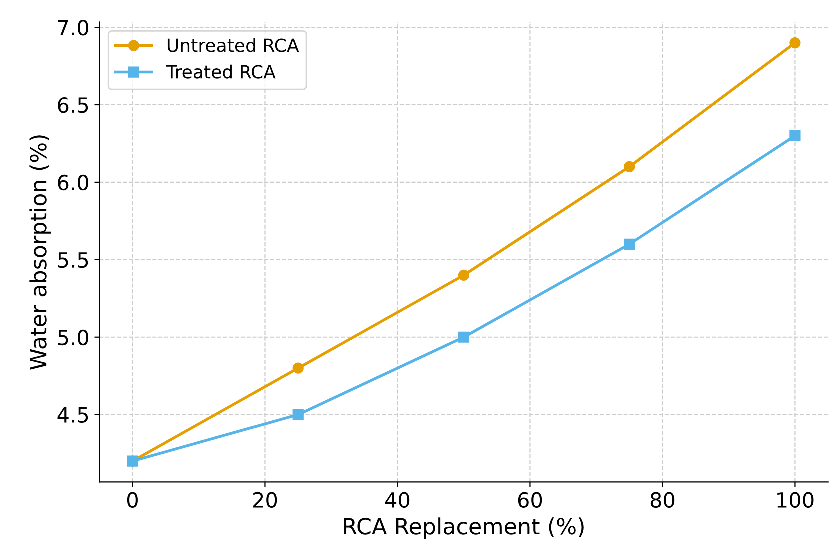 Image resolution: width=830 pixels, height=553 pixels. Describe the element at coordinates (530, 500) in the screenshot. I see `x-tick-label: 60` at that location.